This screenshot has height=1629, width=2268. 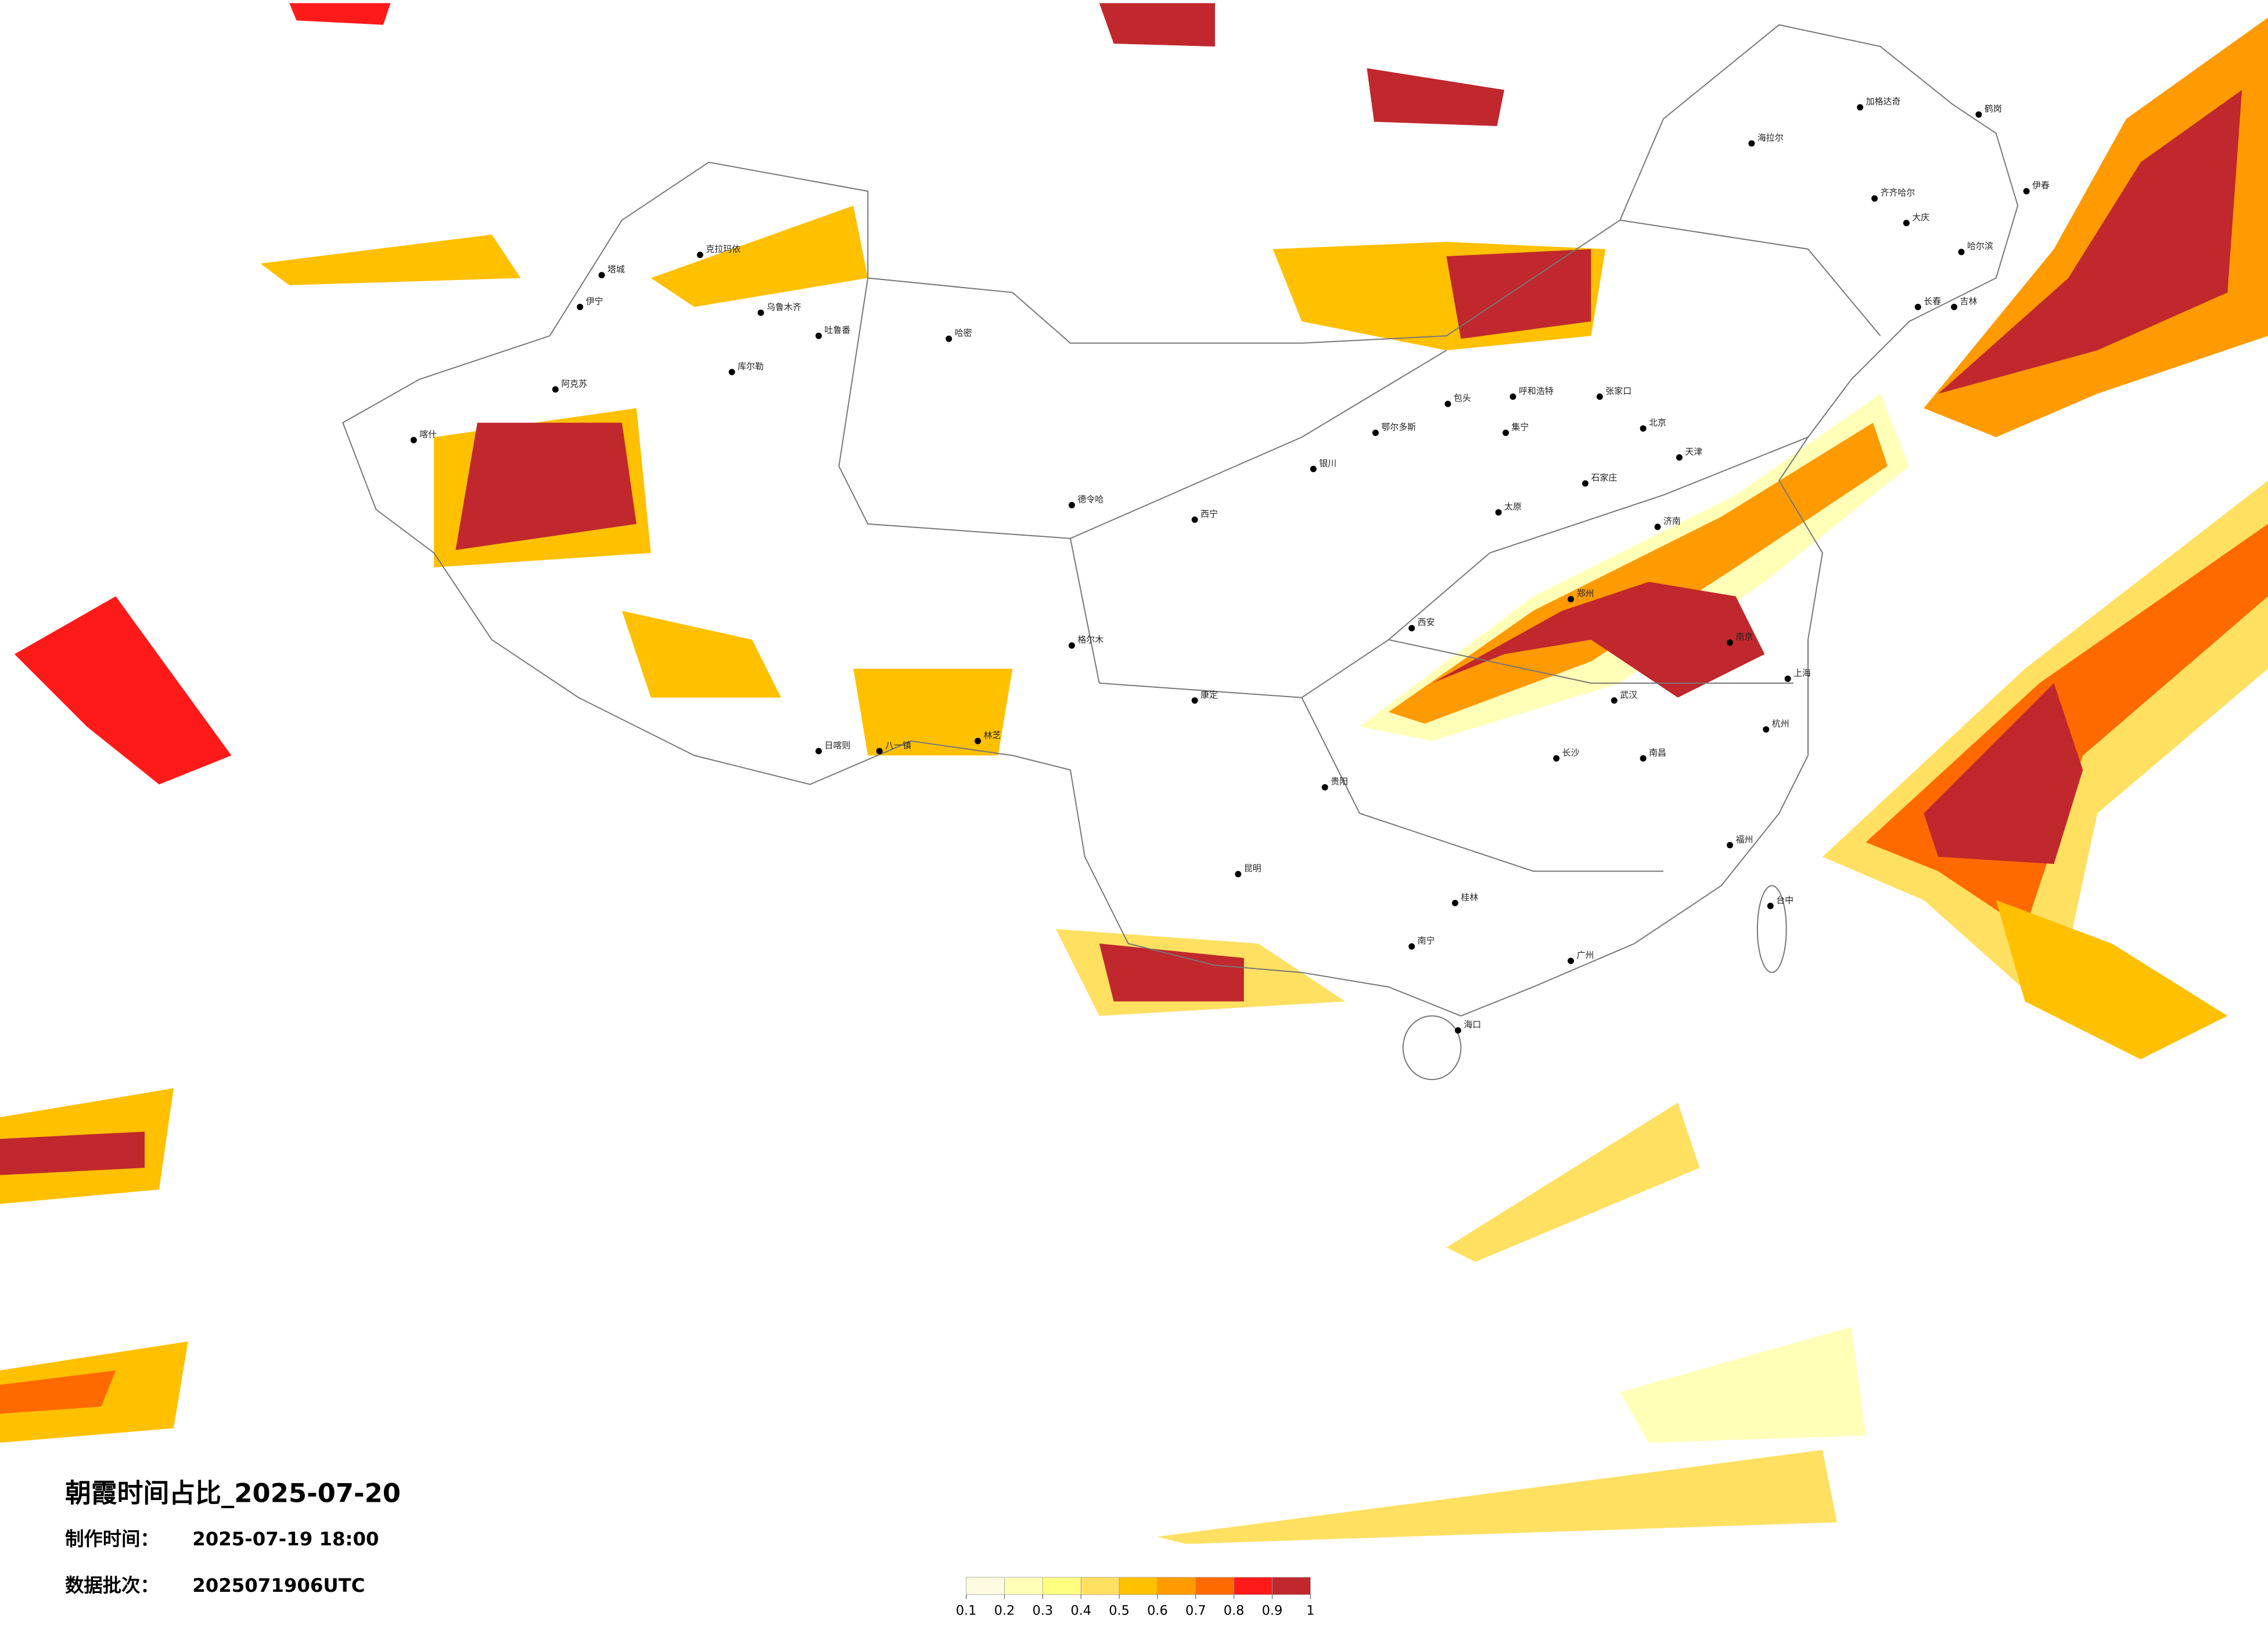 What do you see at coordinates (784, 307) in the screenshot?
I see `city-label: 乌鲁木齐` at bounding box center [784, 307].